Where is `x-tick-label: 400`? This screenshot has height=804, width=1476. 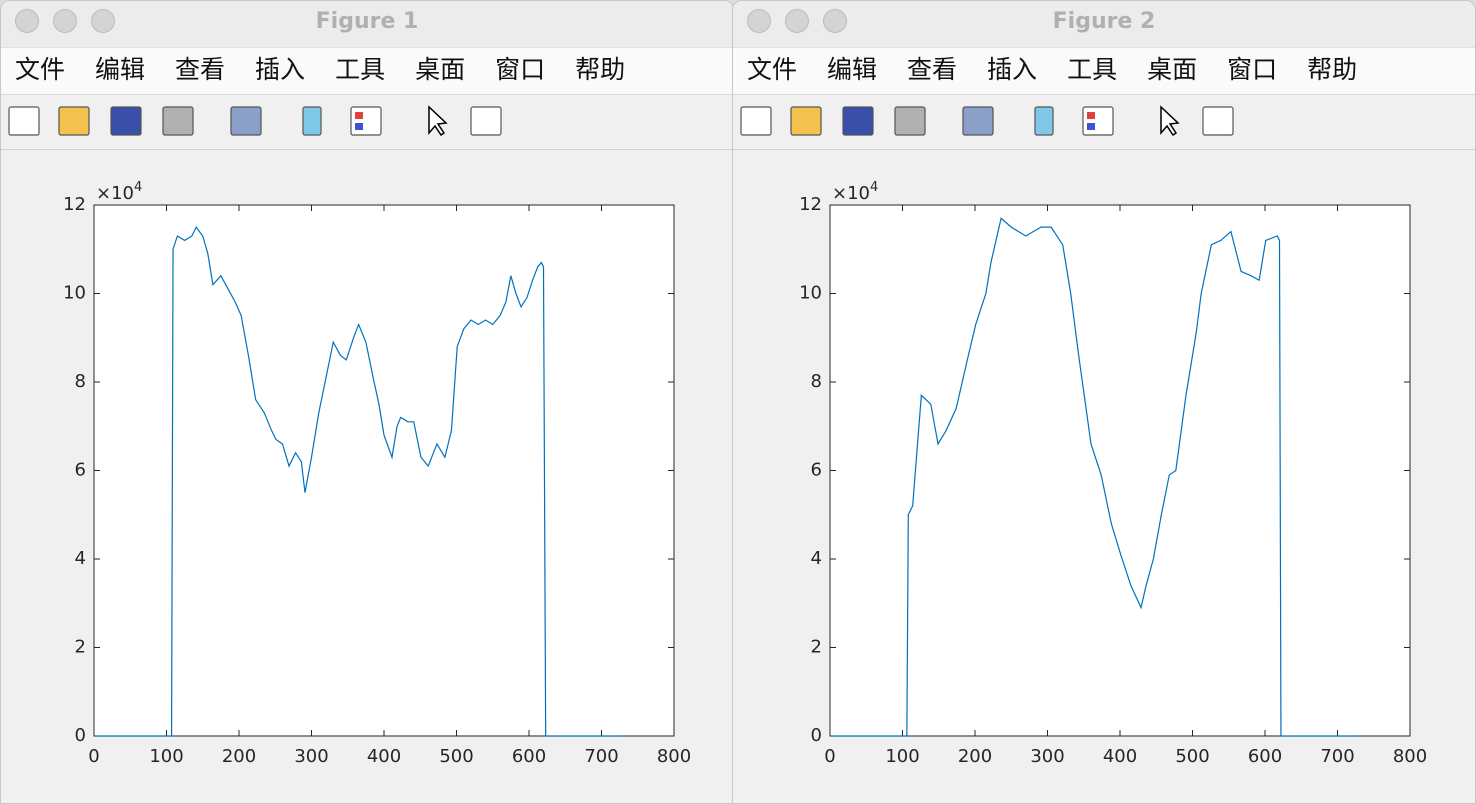
x-tick-label: 400 is located at coordinates (1120, 756).